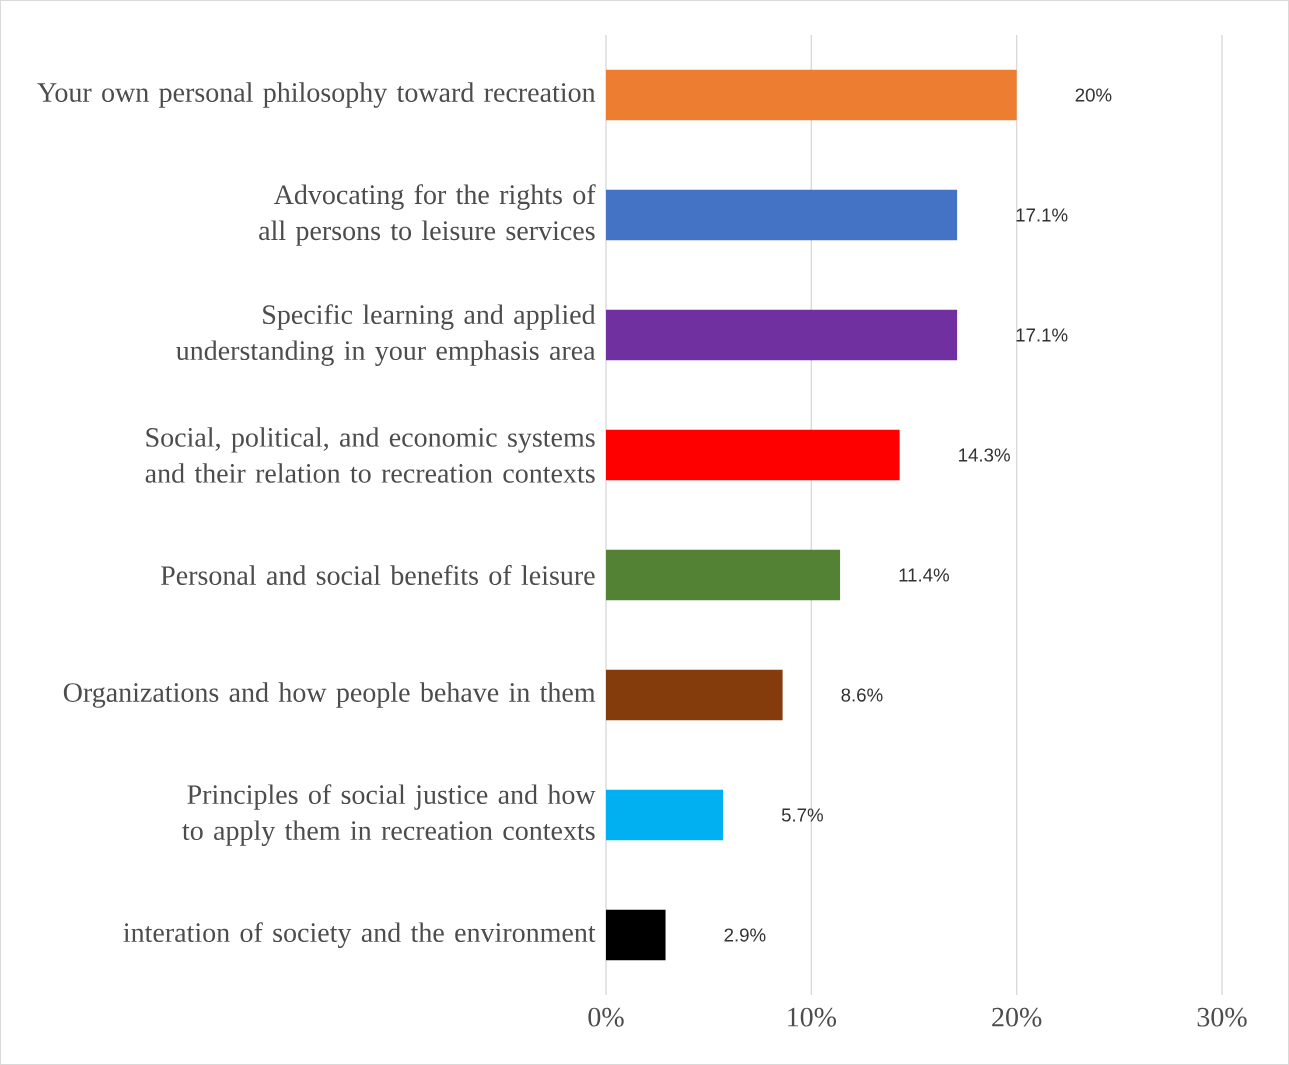  What do you see at coordinates (862, 695) in the screenshot?
I see `data-label: 8.6%` at bounding box center [862, 695].